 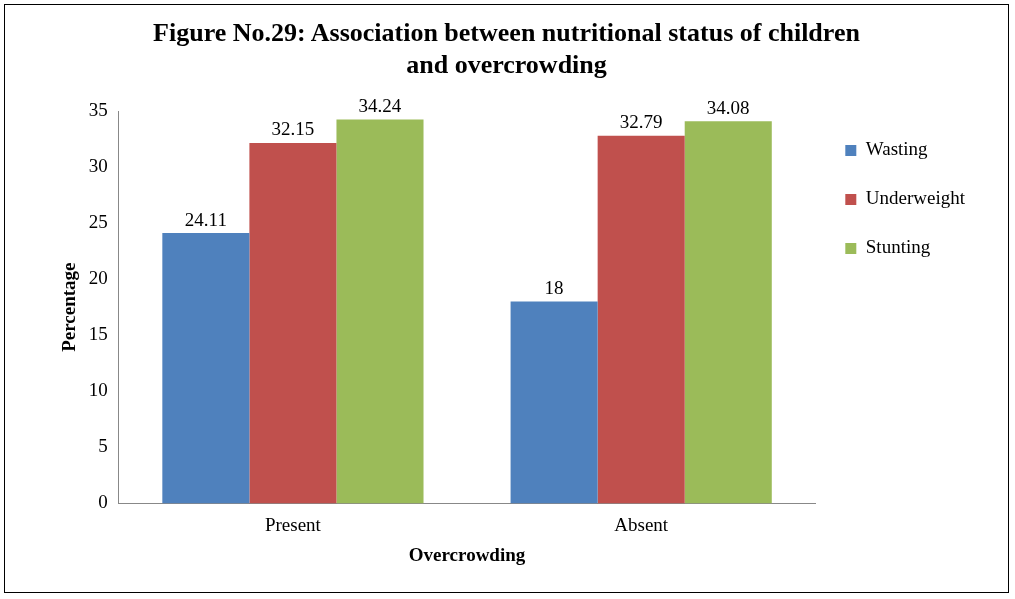 What do you see at coordinates (98, 109) in the screenshot?
I see `y-tick-label: 35` at bounding box center [98, 109].